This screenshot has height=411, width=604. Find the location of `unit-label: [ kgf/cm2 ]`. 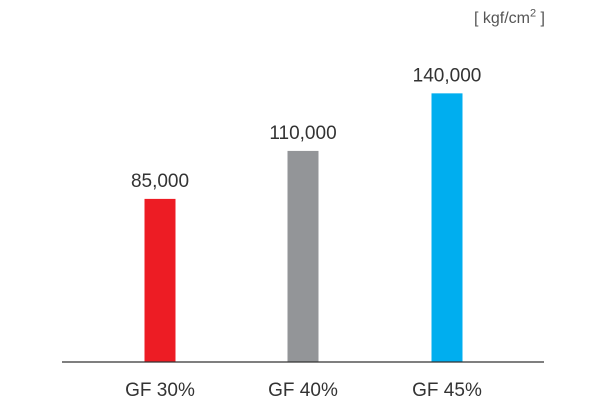

unit-label: [ kgf/cm2 ] is located at coordinates (509, 17).